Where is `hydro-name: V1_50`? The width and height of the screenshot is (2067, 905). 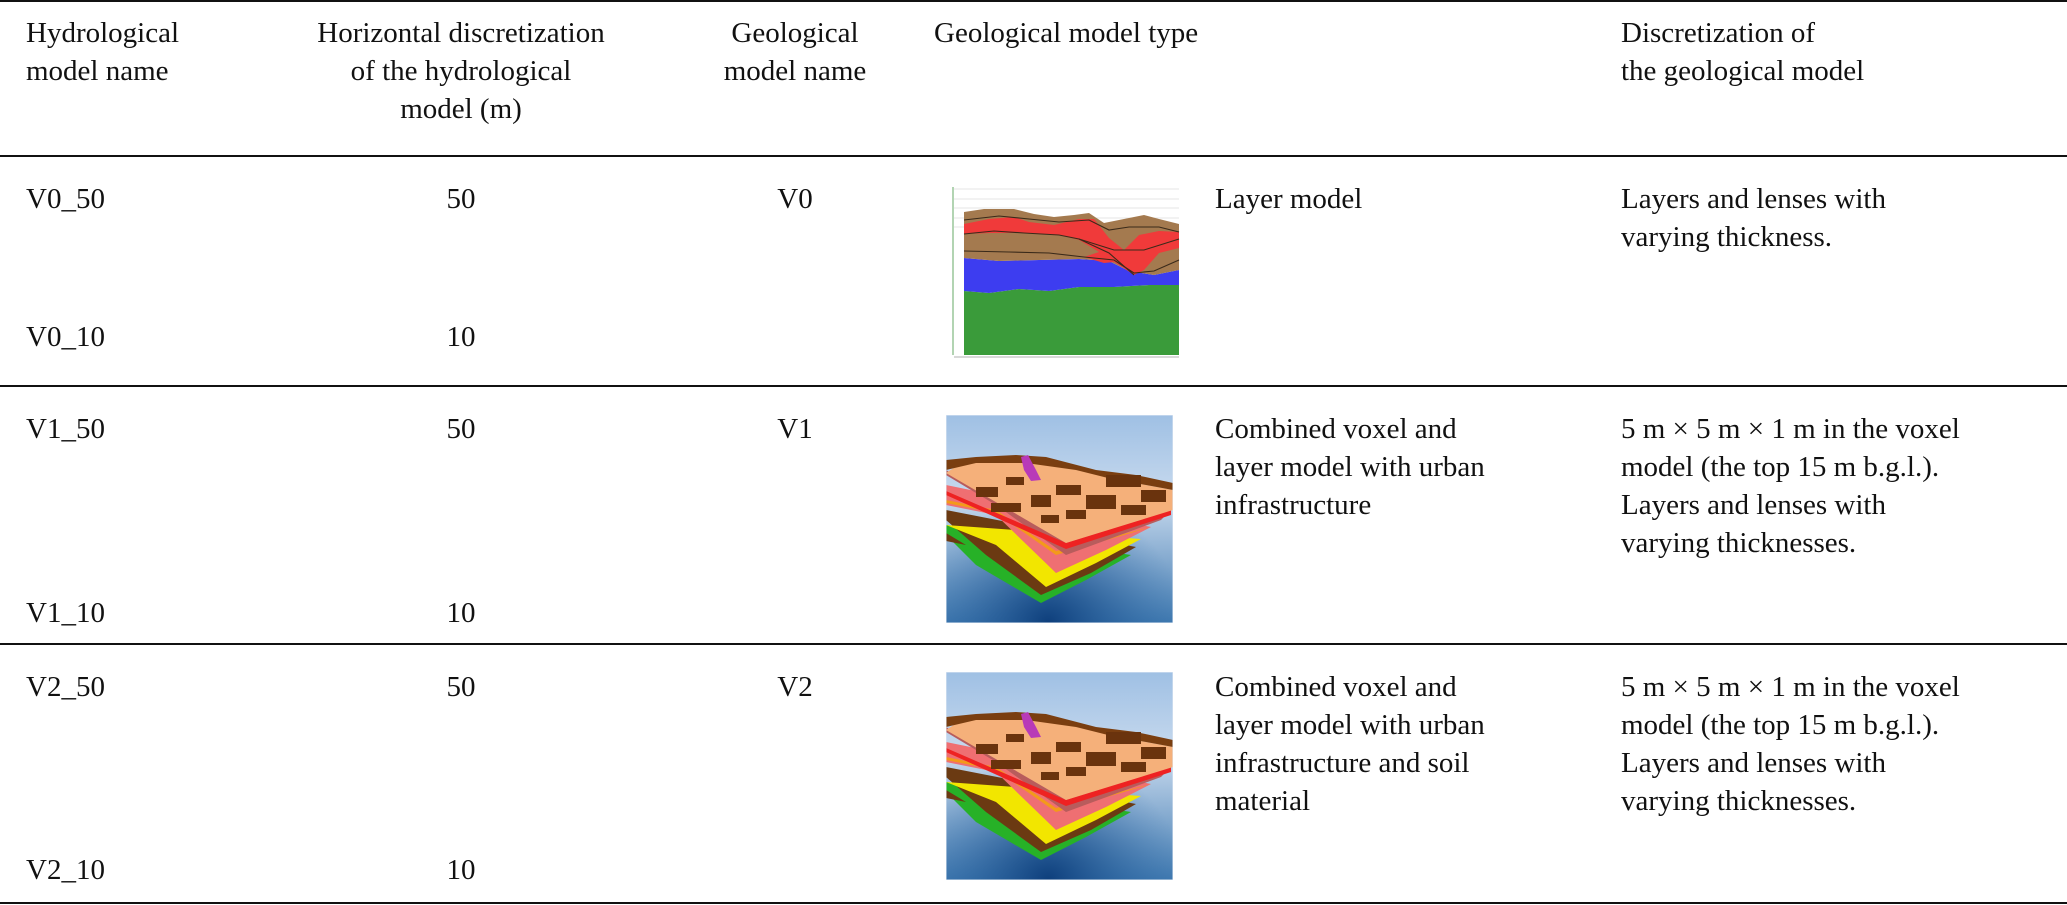 hydro-name: V1_50 is located at coordinates (65, 429).